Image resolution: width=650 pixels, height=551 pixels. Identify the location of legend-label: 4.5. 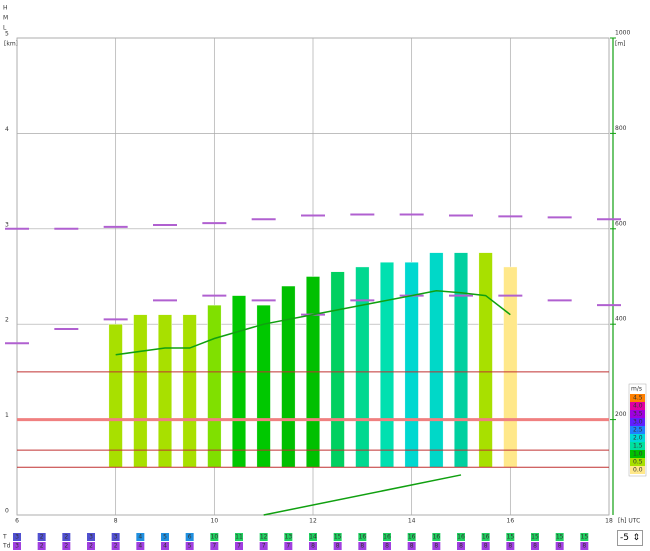
(638, 398).